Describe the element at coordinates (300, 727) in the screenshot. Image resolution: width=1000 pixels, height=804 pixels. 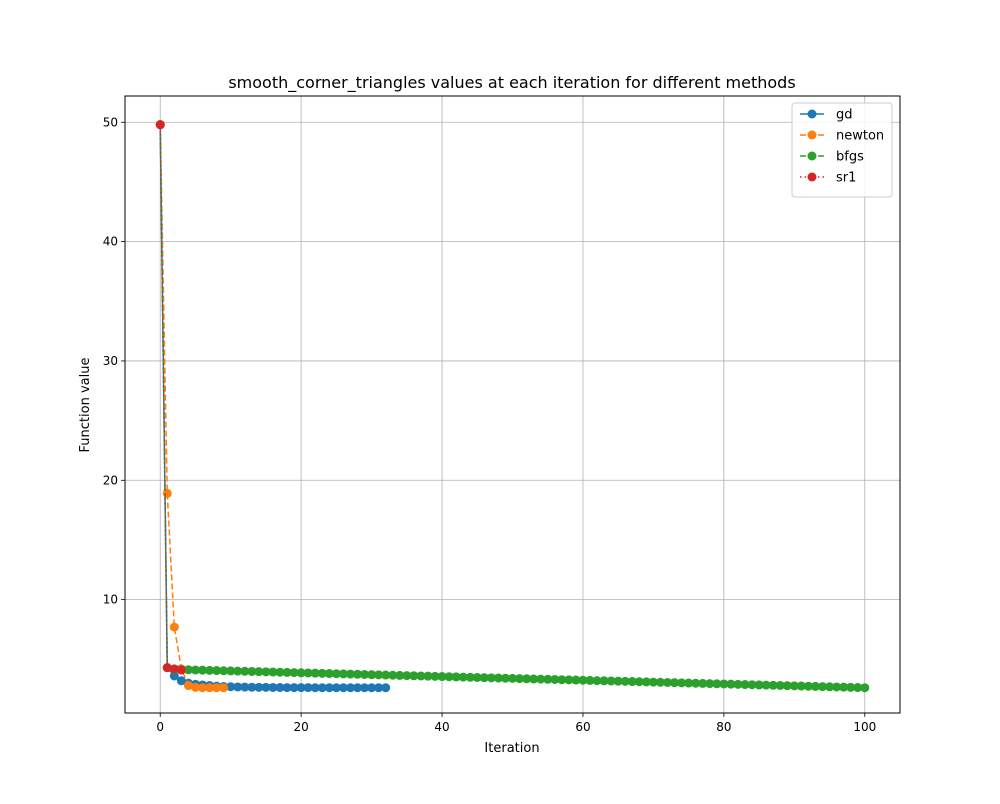
I see `x-tick-label: 20` at that location.